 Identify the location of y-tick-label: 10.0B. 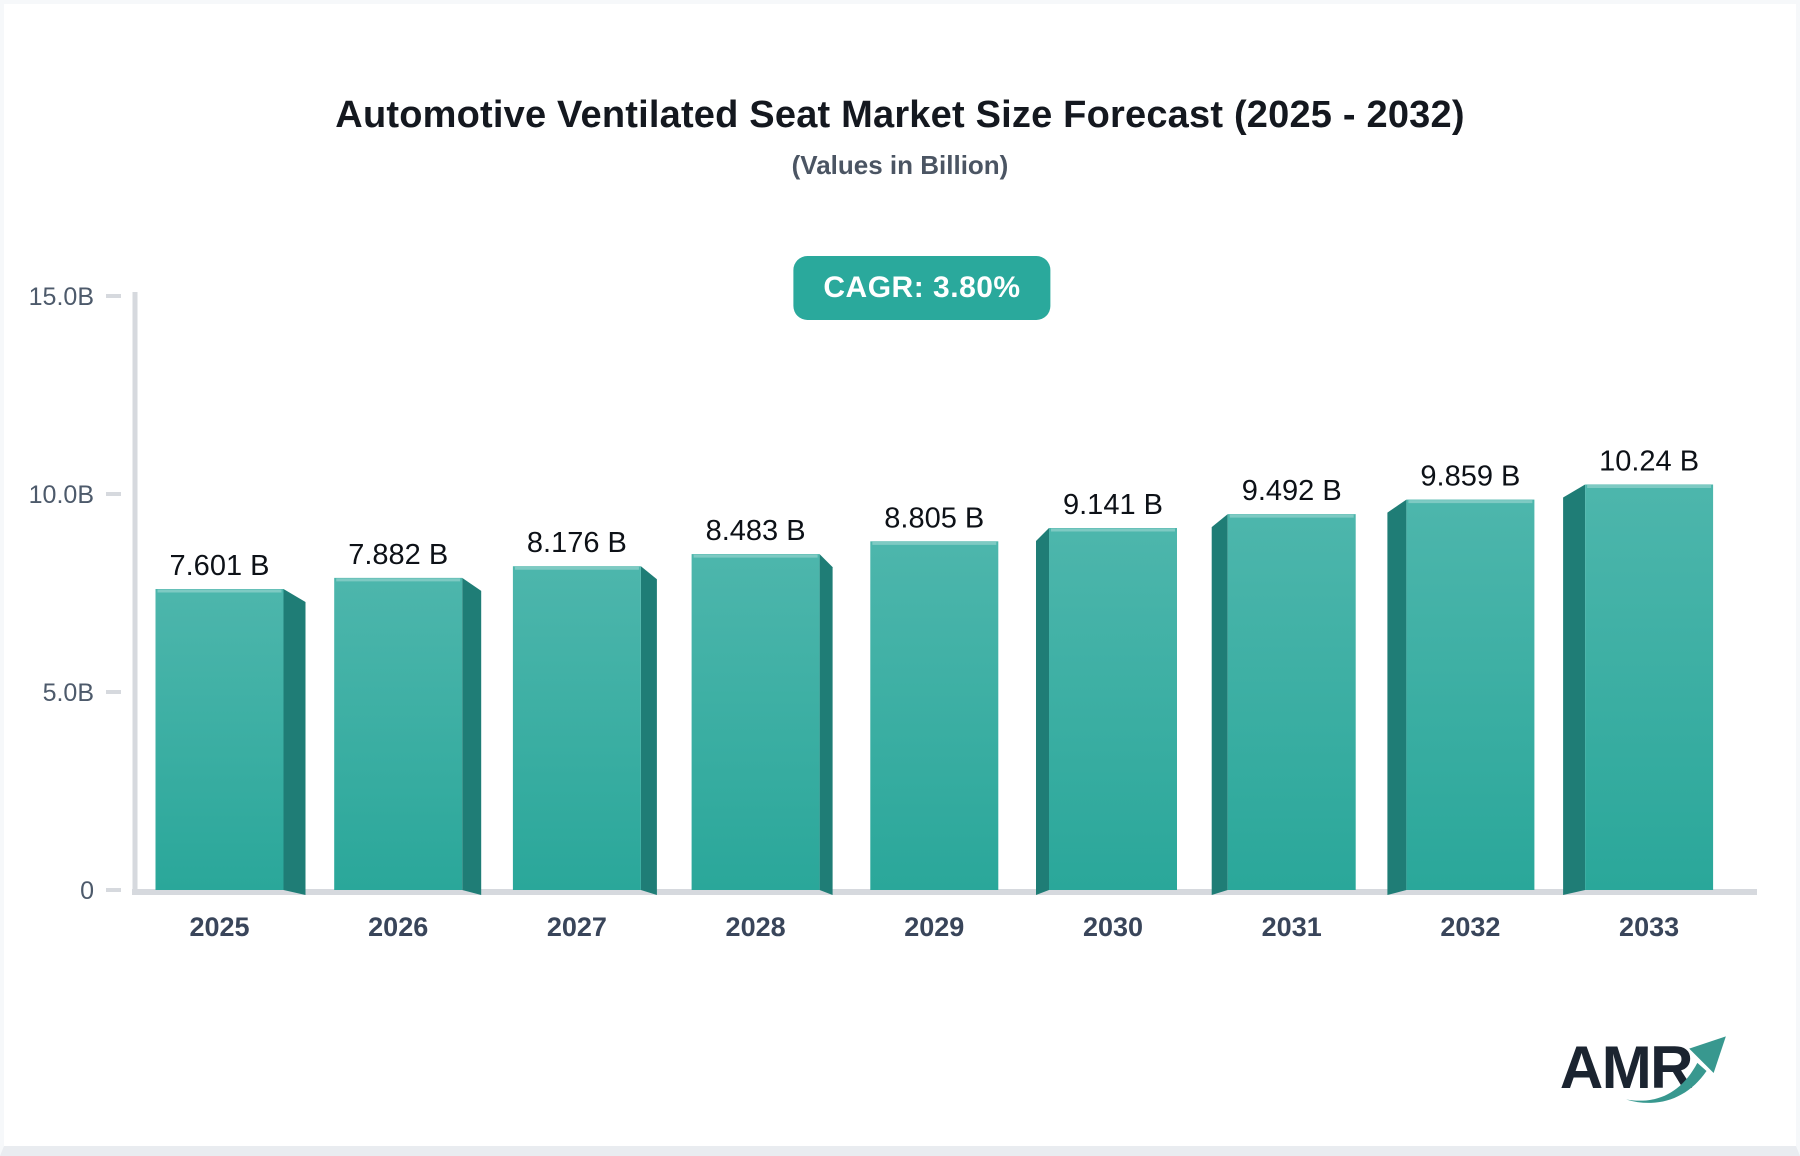
(61, 495).